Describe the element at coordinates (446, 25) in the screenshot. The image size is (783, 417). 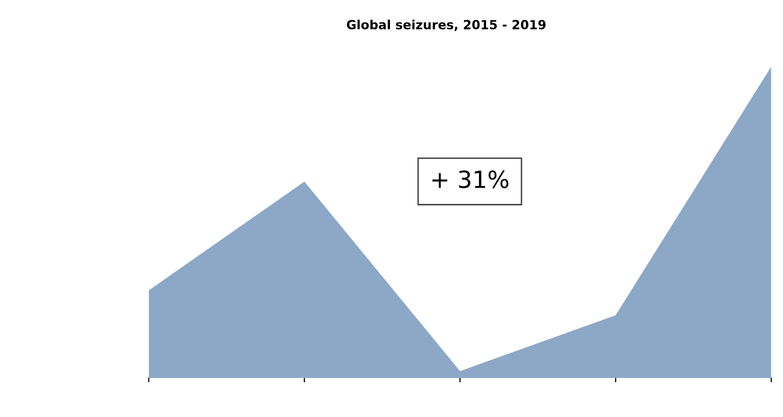
I see `chart-title: Global seizures, 2015 - 2019` at that location.